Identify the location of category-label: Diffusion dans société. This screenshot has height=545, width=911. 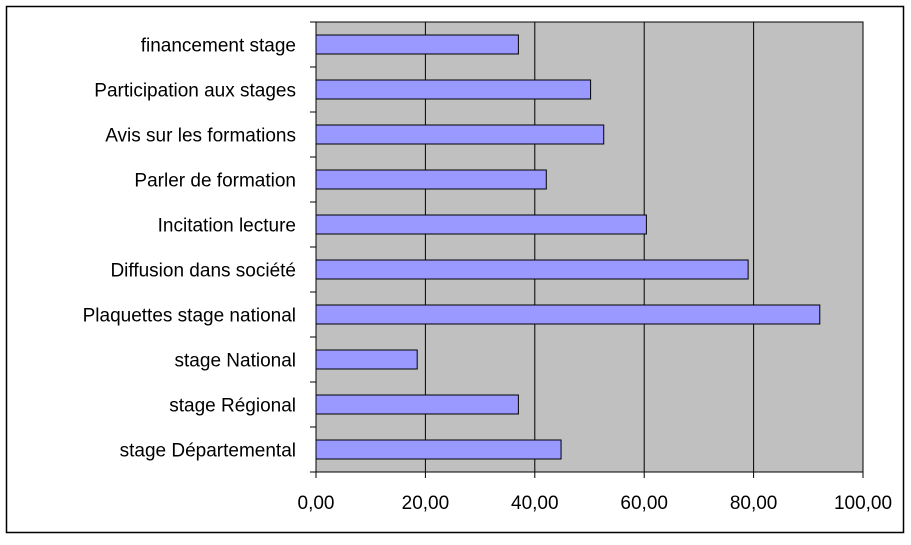
(203, 271).